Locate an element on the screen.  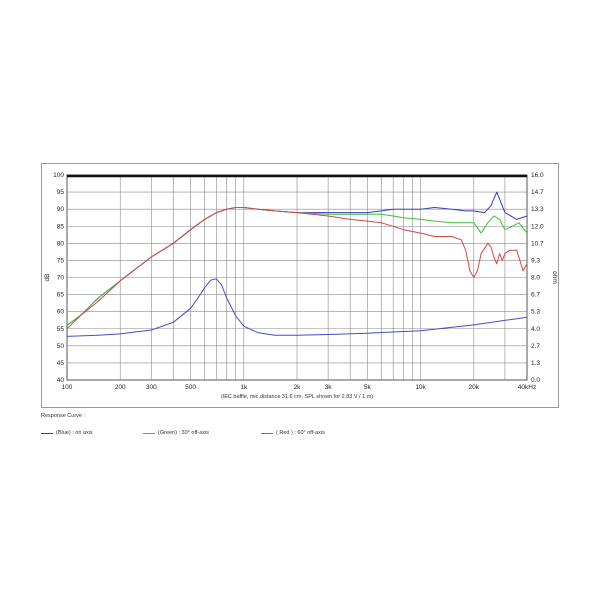
x-tick-label: 200 is located at coordinates (120, 387).